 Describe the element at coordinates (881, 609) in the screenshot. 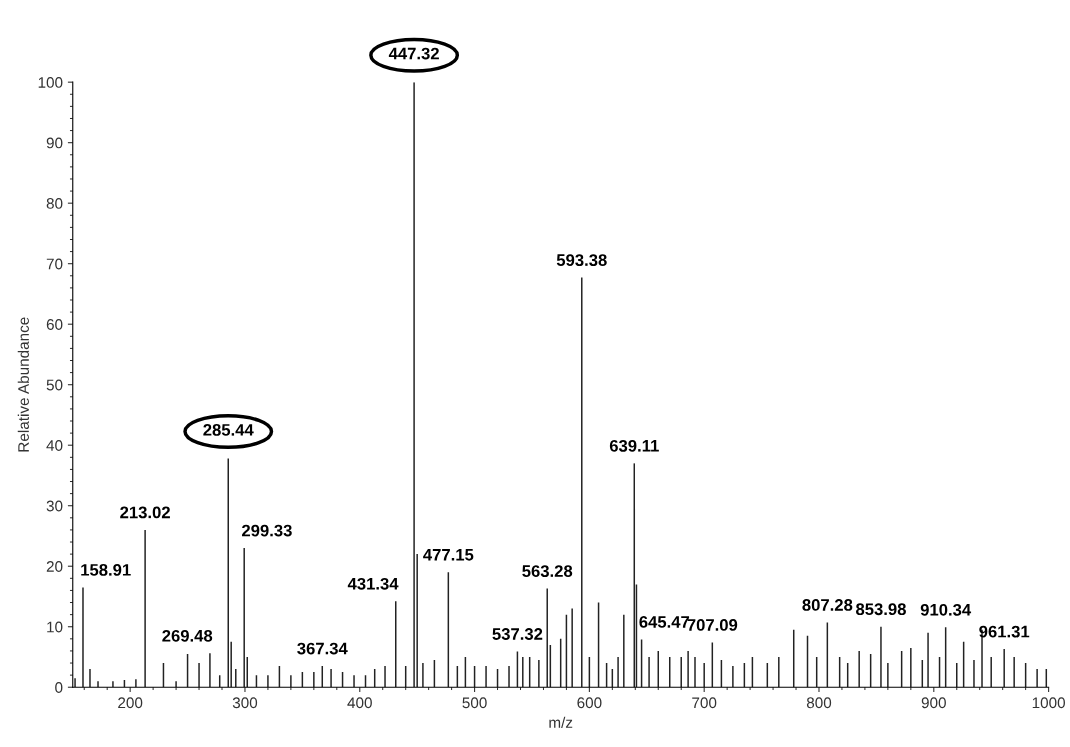

I see `annotation: 853.98` at that location.